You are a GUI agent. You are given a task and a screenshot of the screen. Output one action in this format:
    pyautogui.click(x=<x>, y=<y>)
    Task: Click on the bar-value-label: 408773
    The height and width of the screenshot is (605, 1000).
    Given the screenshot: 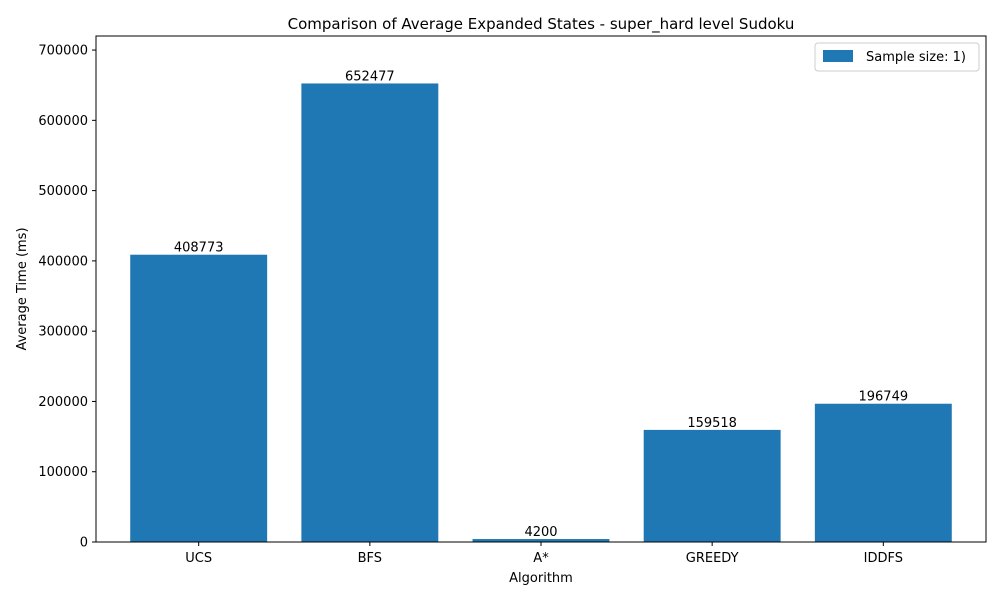 What is the action you would take?
    pyautogui.click(x=199, y=248)
    